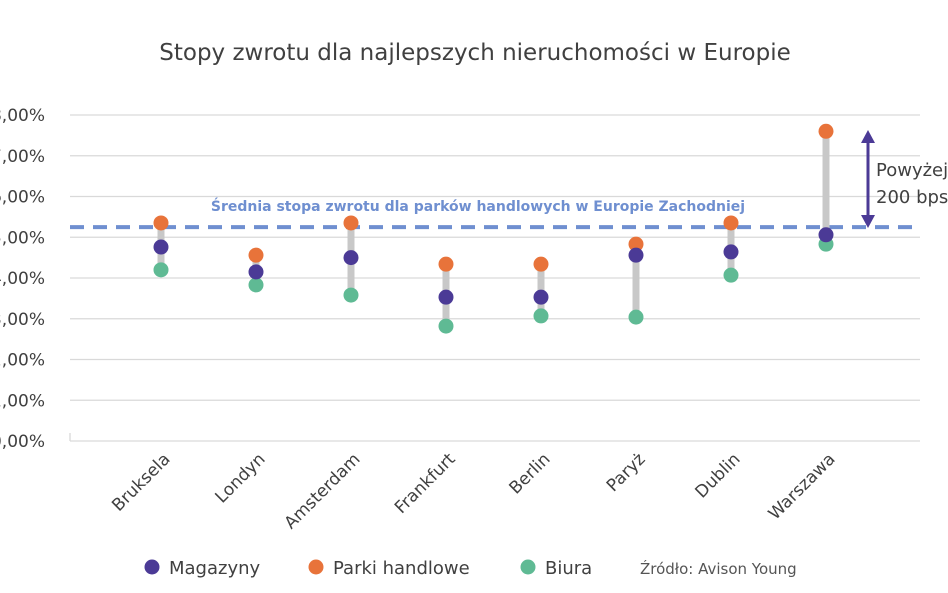 Image resolution: width=948 pixels, height=593 pixels. What do you see at coordinates (22, 238) in the screenshot?
I see `y-tick-label: 5,00%` at bounding box center [22, 238].